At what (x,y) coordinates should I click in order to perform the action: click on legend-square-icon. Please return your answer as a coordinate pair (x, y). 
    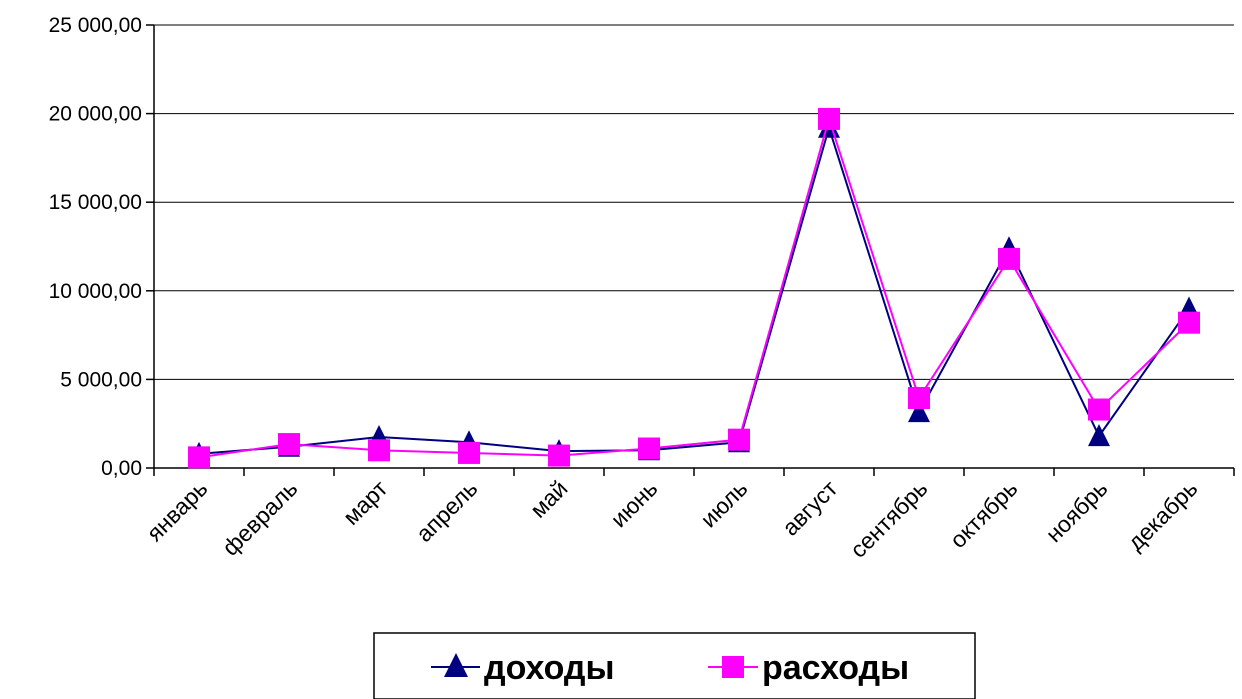
    Looking at the image, I should click on (733, 667).